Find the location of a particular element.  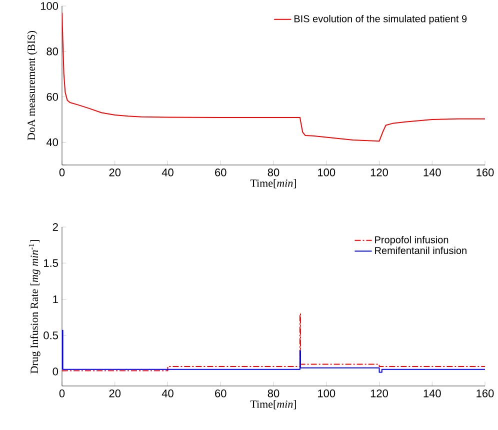

y-tick-label: 1 is located at coordinates (55, 299).